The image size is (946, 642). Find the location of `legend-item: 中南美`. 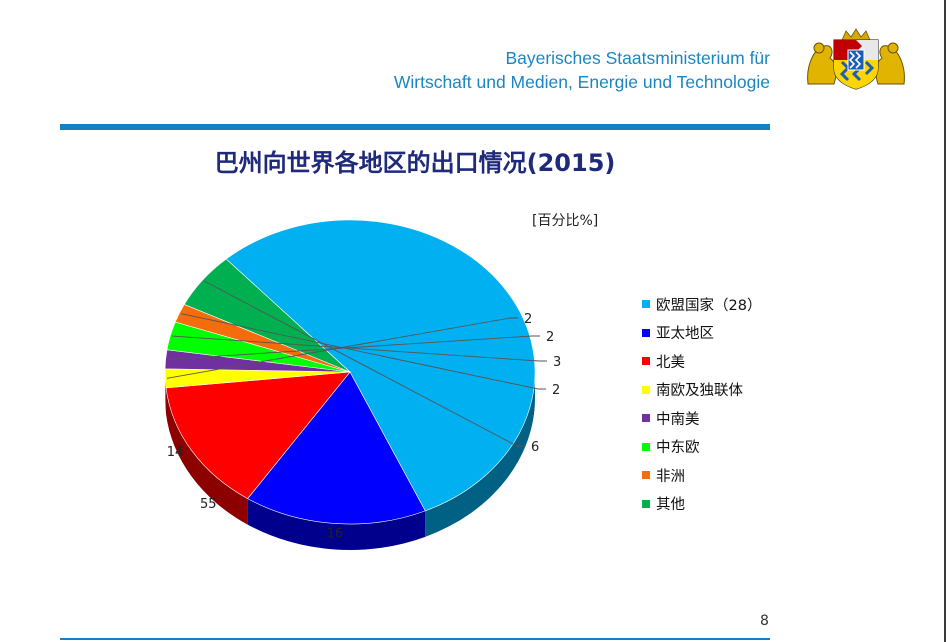

legend-item: 中南美 is located at coordinates (701, 418).